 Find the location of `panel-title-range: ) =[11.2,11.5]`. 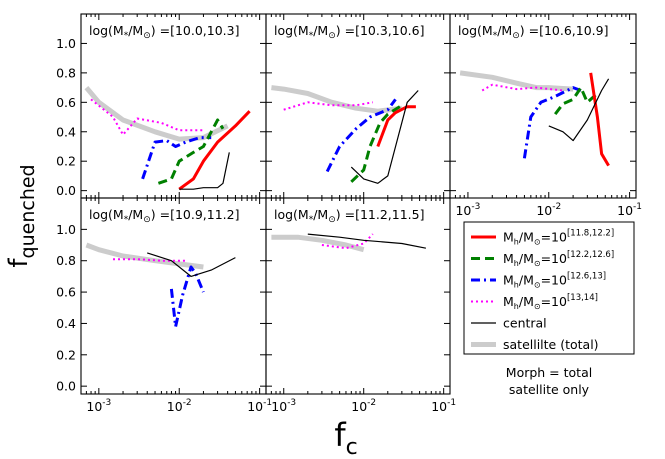

panel-title-range: ) =[11.2,11.5] is located at coordinates (380, 214).